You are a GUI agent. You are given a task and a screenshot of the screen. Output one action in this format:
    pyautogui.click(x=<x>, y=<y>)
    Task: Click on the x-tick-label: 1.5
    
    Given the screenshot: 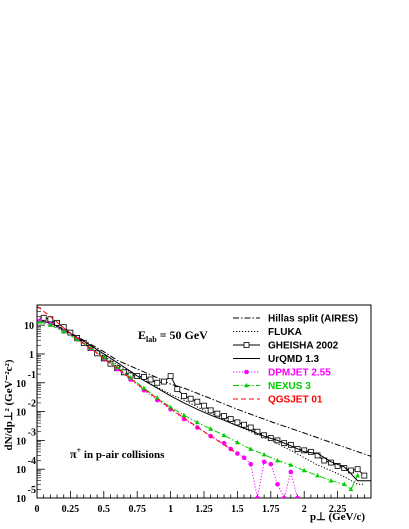 What is the action you would take?
    pyautogui.click(x=237, y=509)
    